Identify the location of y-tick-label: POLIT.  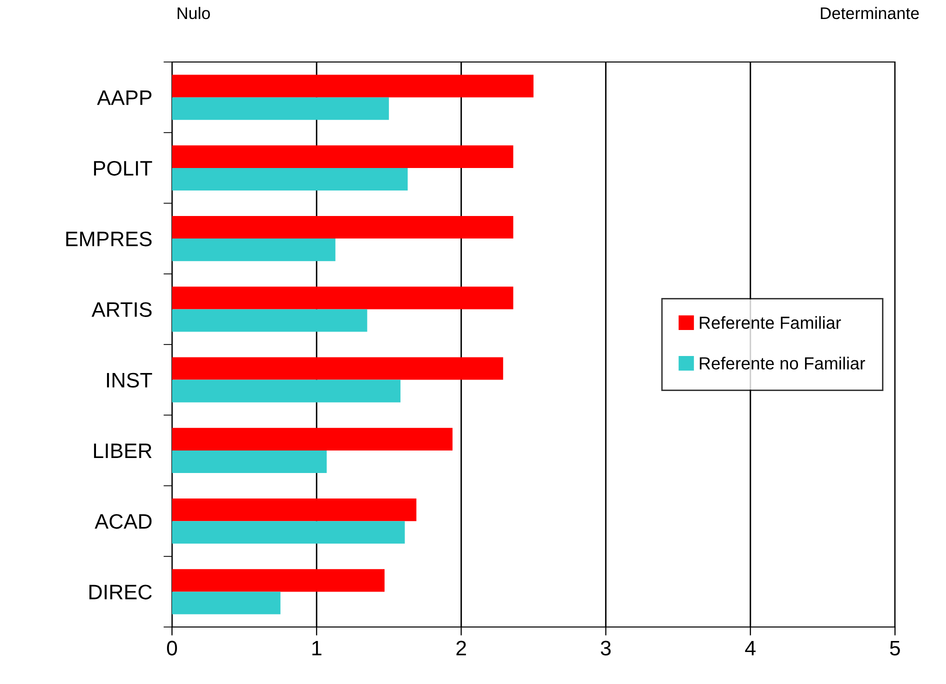
(123, 168).